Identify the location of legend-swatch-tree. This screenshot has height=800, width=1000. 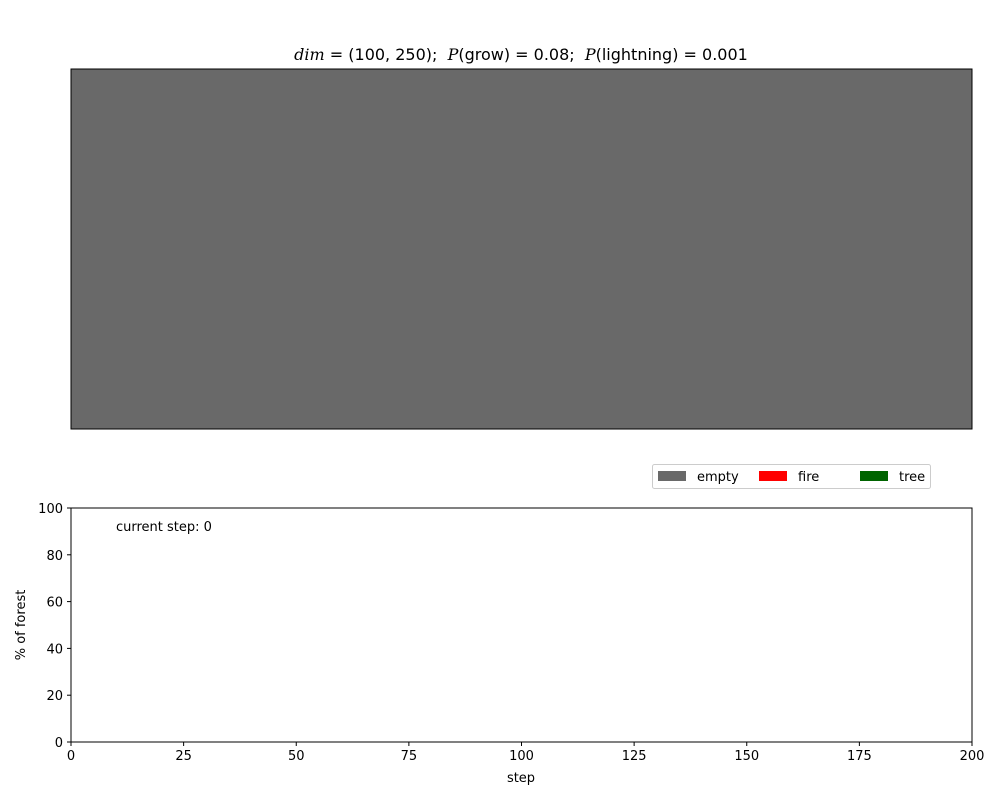
(874, 476).